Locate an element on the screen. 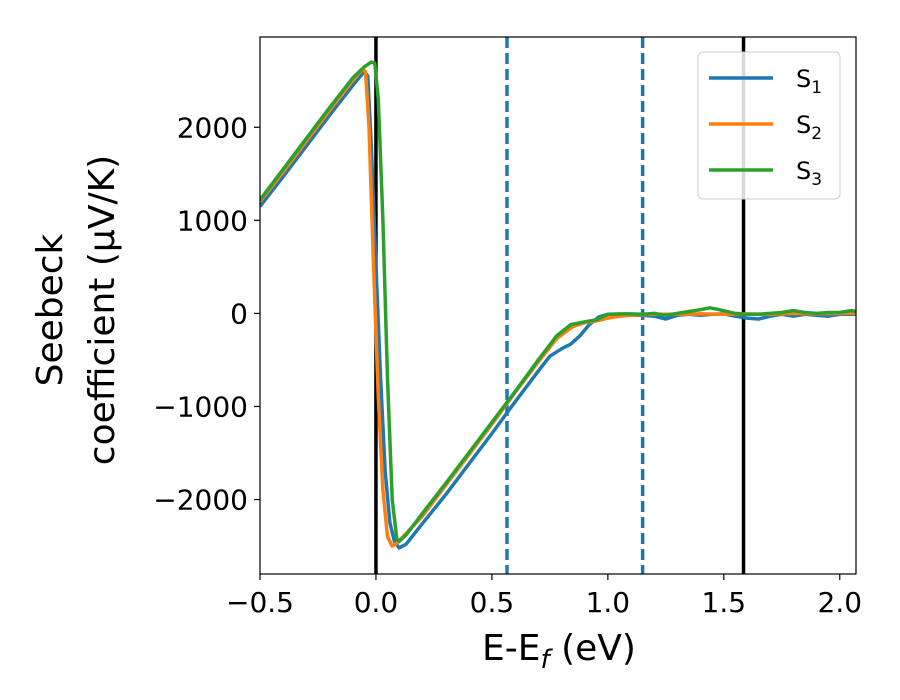  legend-label-s1: S1 is located at coordinates (809, 81).